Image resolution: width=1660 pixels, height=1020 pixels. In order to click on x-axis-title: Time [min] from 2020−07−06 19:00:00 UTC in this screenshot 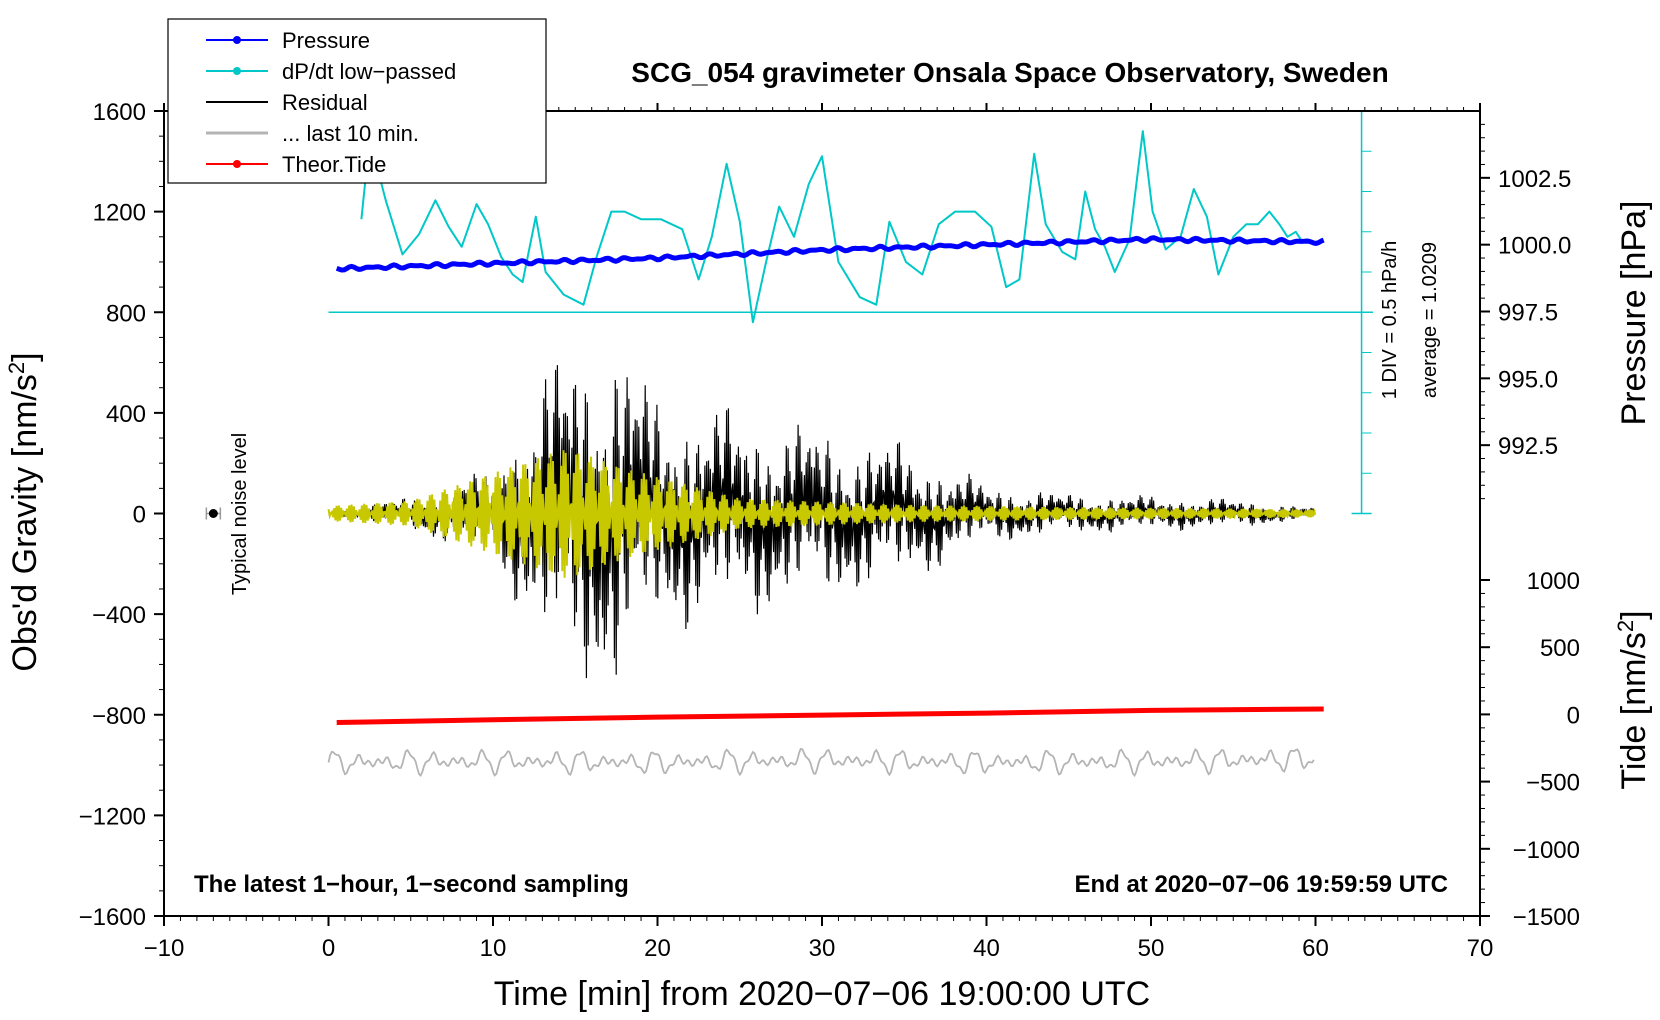, I will do `click(822, 994)`.